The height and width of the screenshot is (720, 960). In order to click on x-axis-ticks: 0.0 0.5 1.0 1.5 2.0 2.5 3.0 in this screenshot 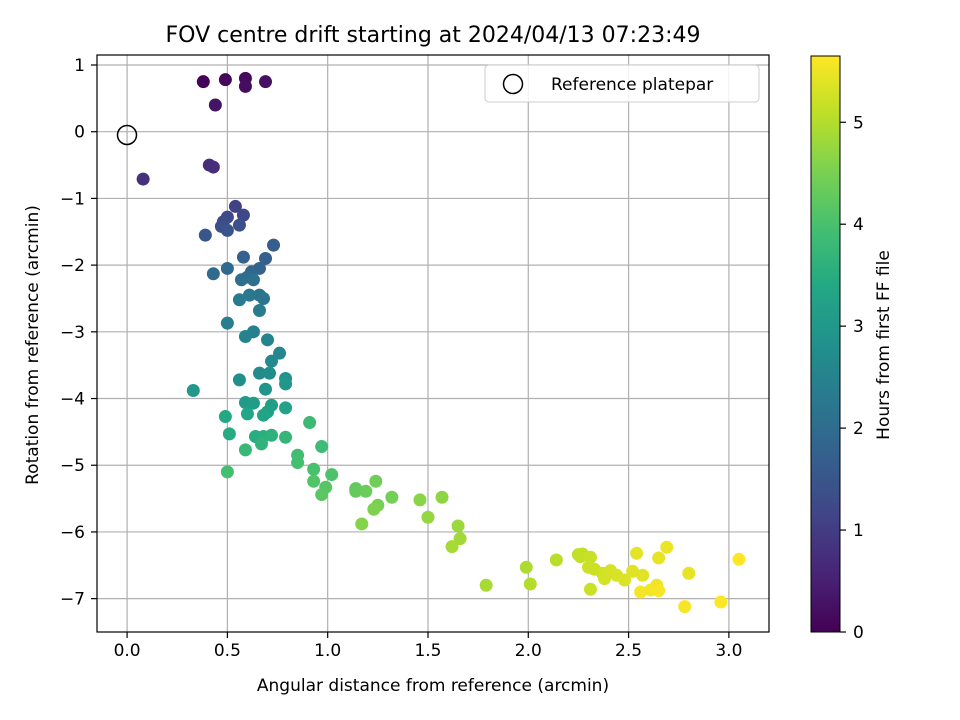, I will do `click(428, 646)`.